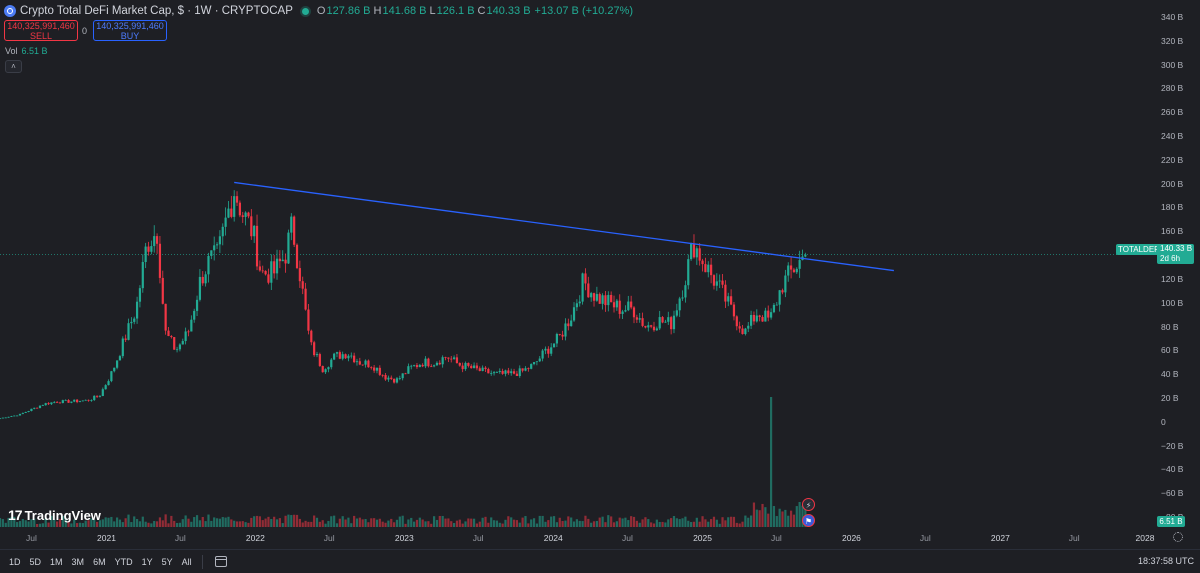 The width and height of the screenshot is (1200, 573). I want to click on symbol-price-tag: TOTALDEFI, so click(1140, 249).